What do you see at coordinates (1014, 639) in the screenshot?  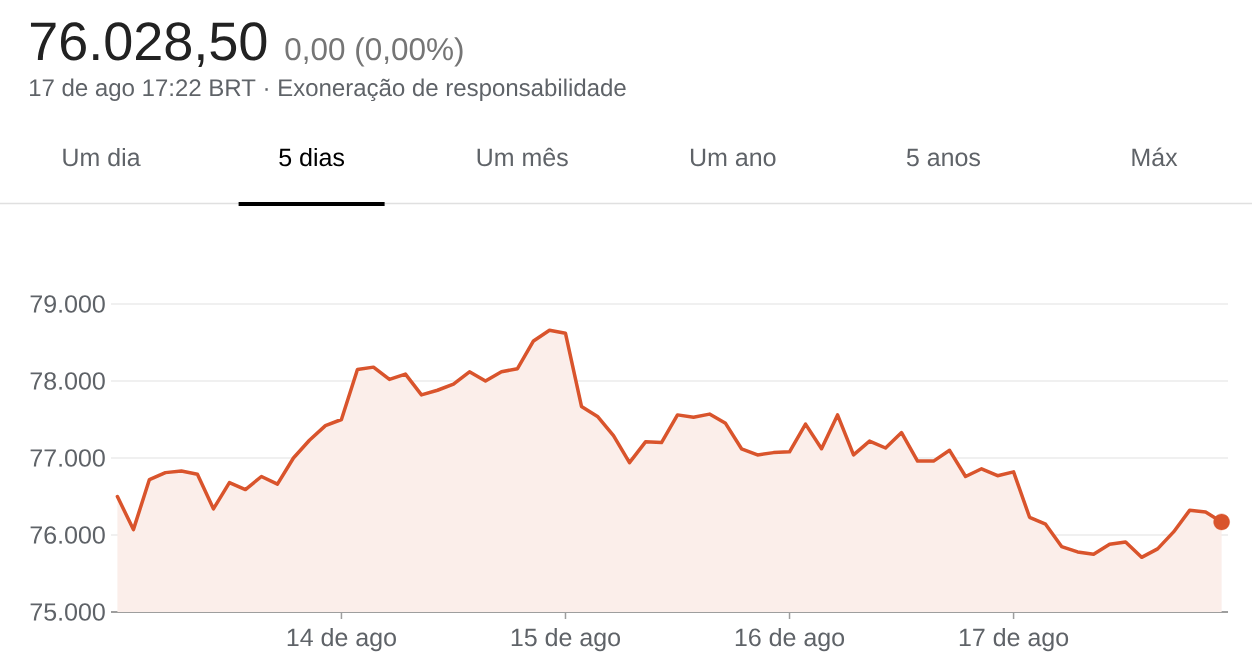 I see `x-tick-label: 17 de ago` at bounding box center [1014, 639].